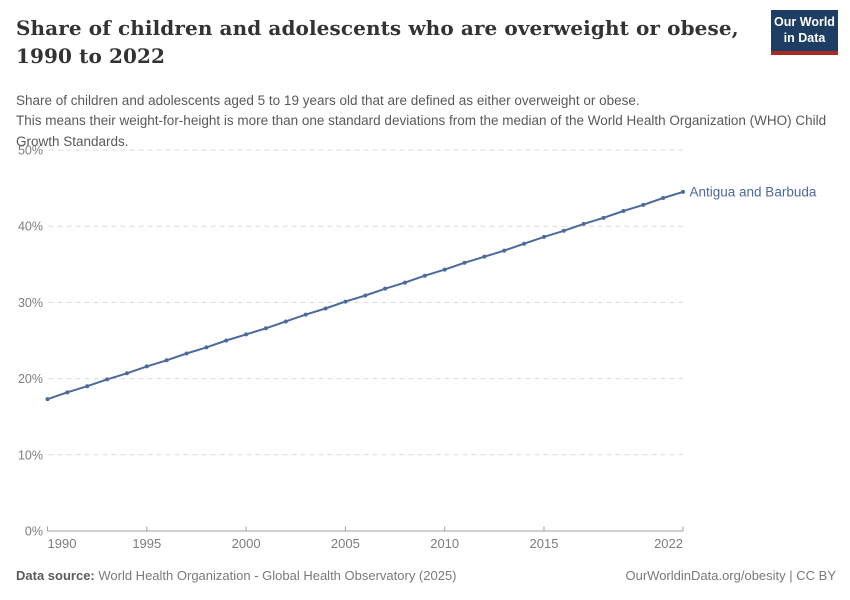  I want to click on data-source-label: Data source:, so click(55, 575).